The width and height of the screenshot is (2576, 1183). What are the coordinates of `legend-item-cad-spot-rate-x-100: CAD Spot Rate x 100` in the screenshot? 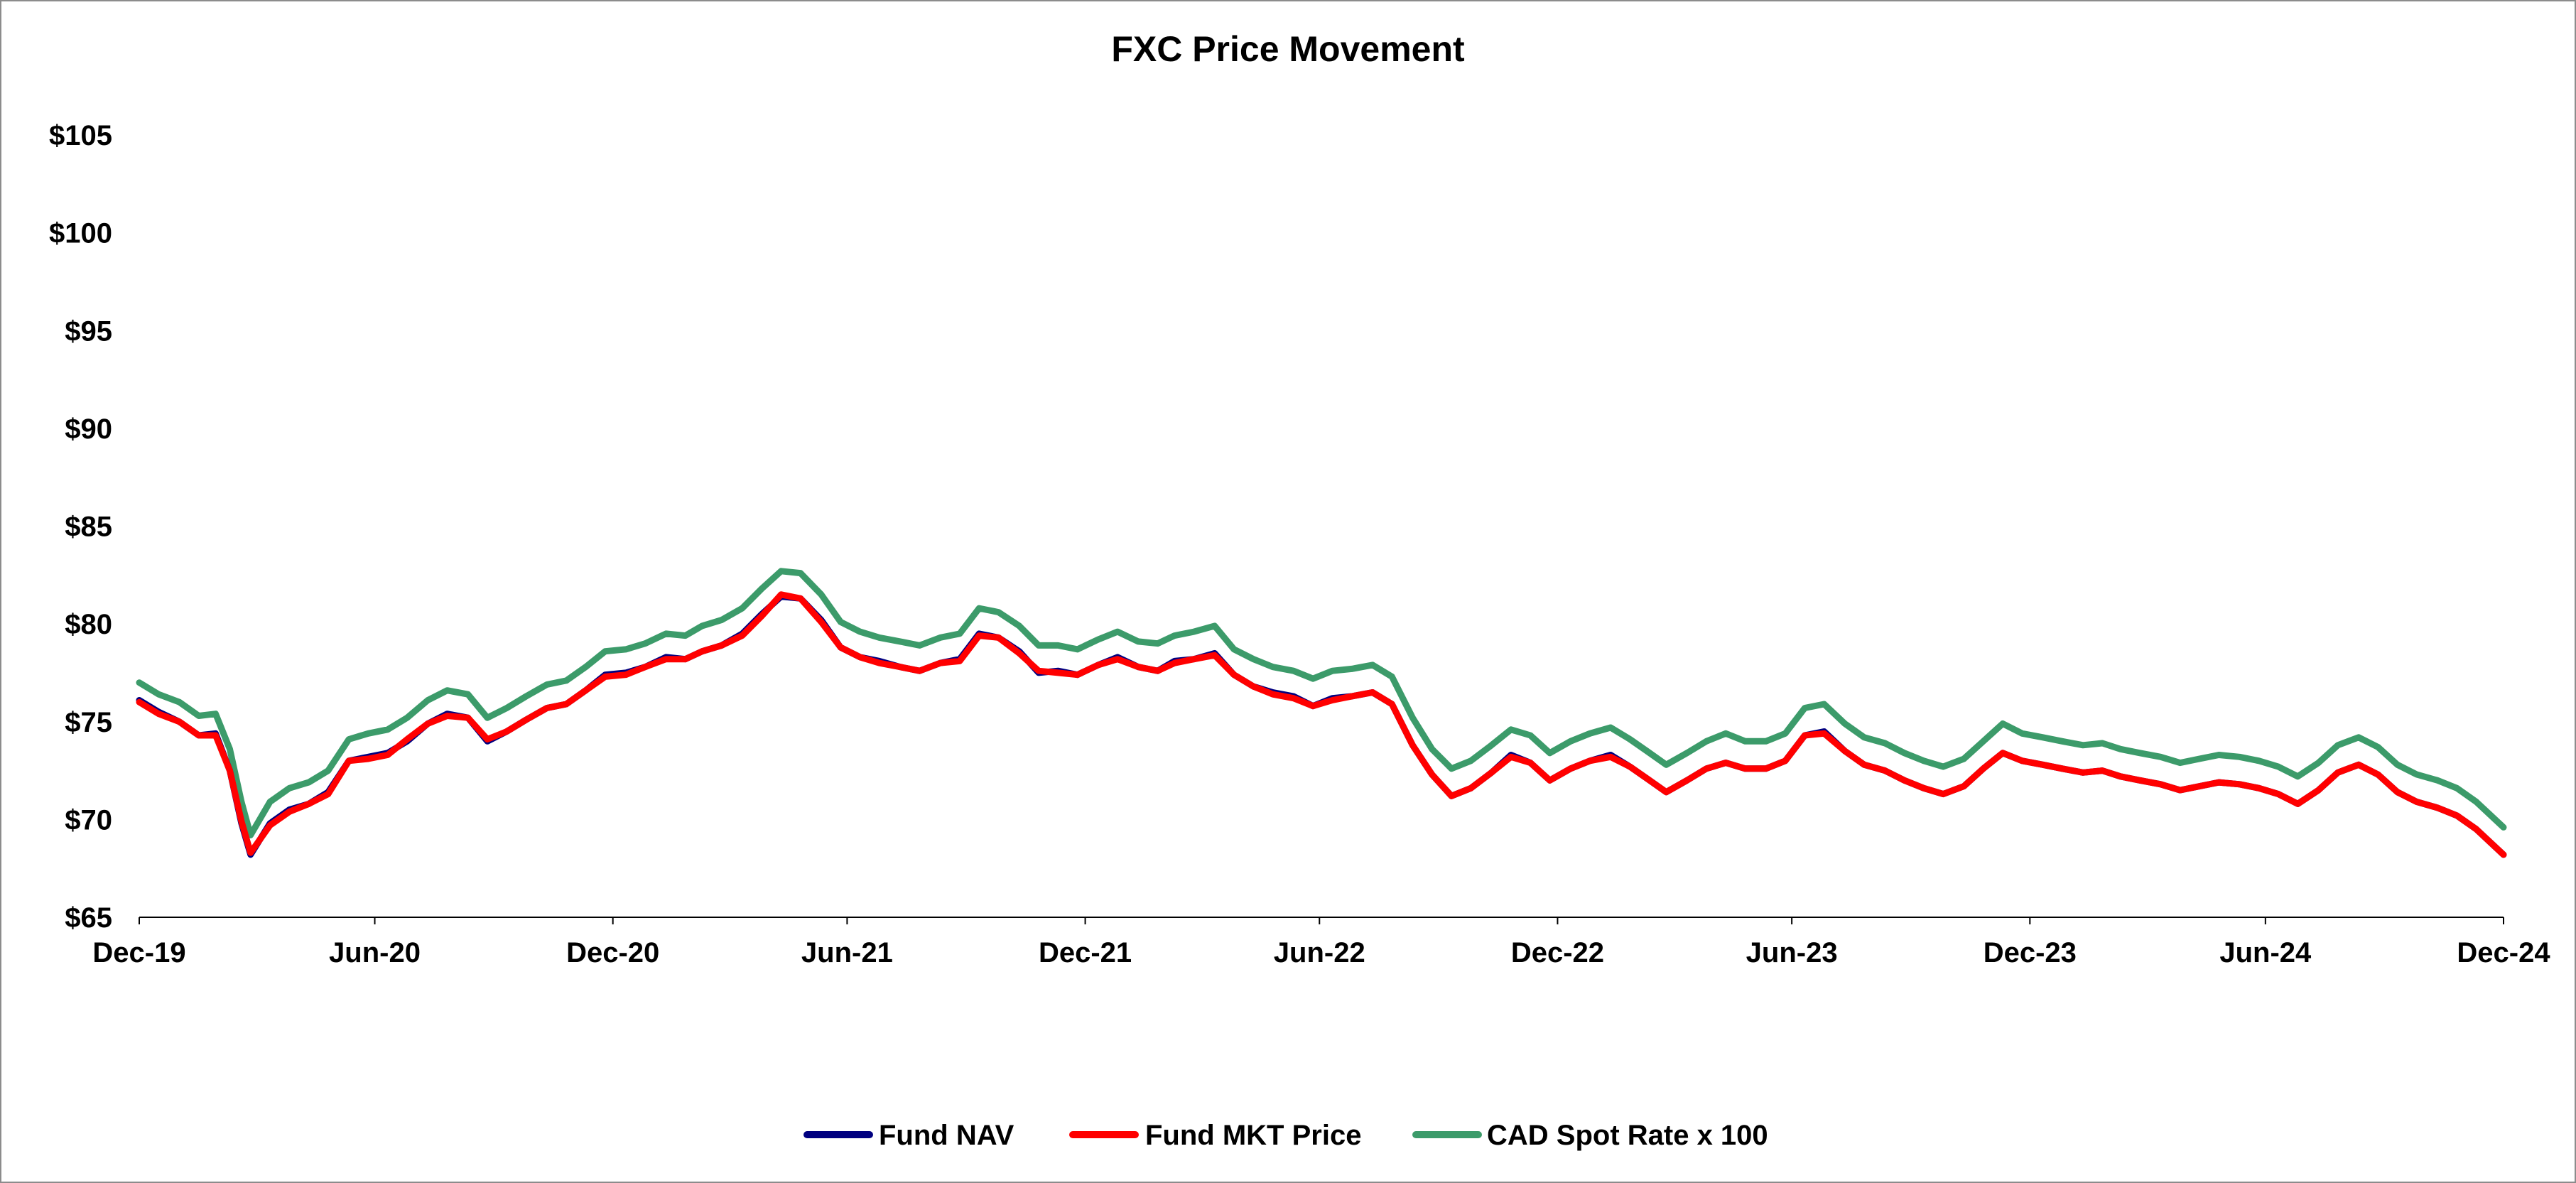 It's located at (1590, 1135).